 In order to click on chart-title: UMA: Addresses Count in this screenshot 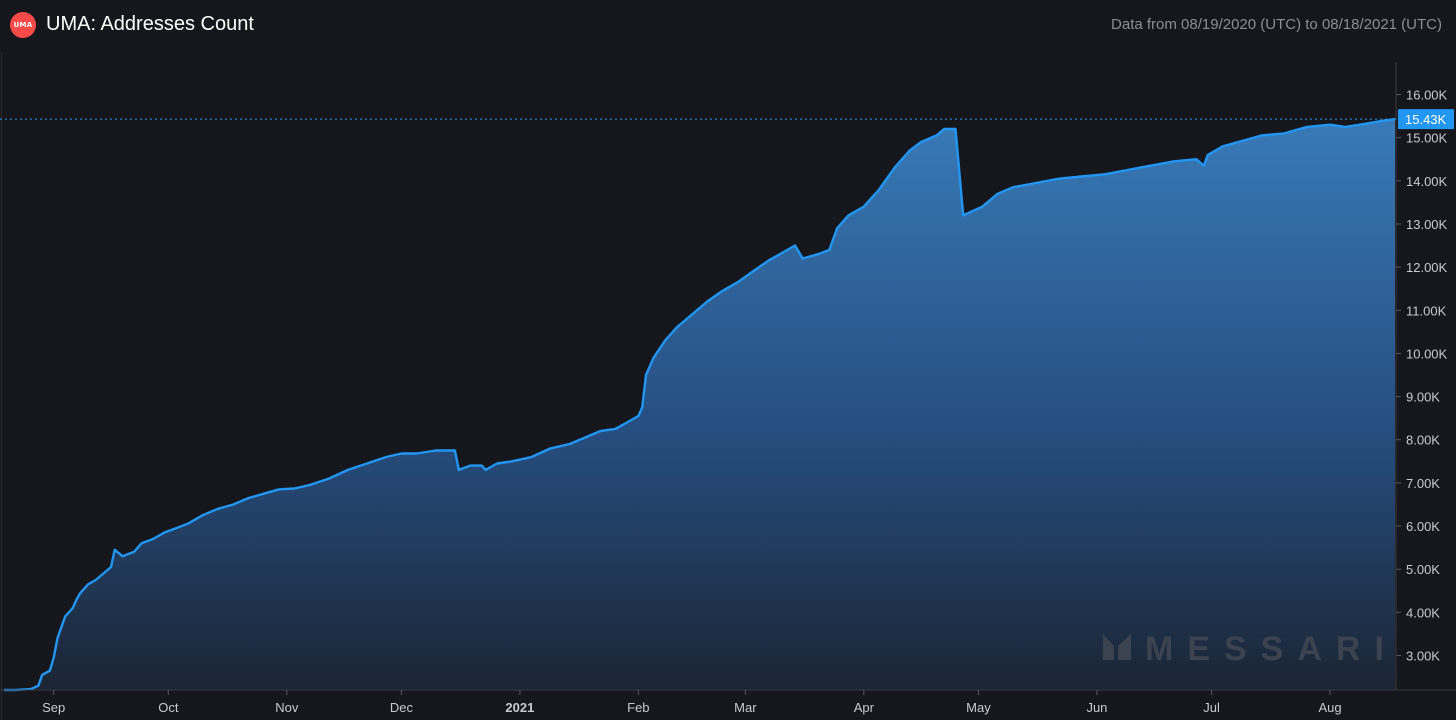, I will do `click(150, 24)`.